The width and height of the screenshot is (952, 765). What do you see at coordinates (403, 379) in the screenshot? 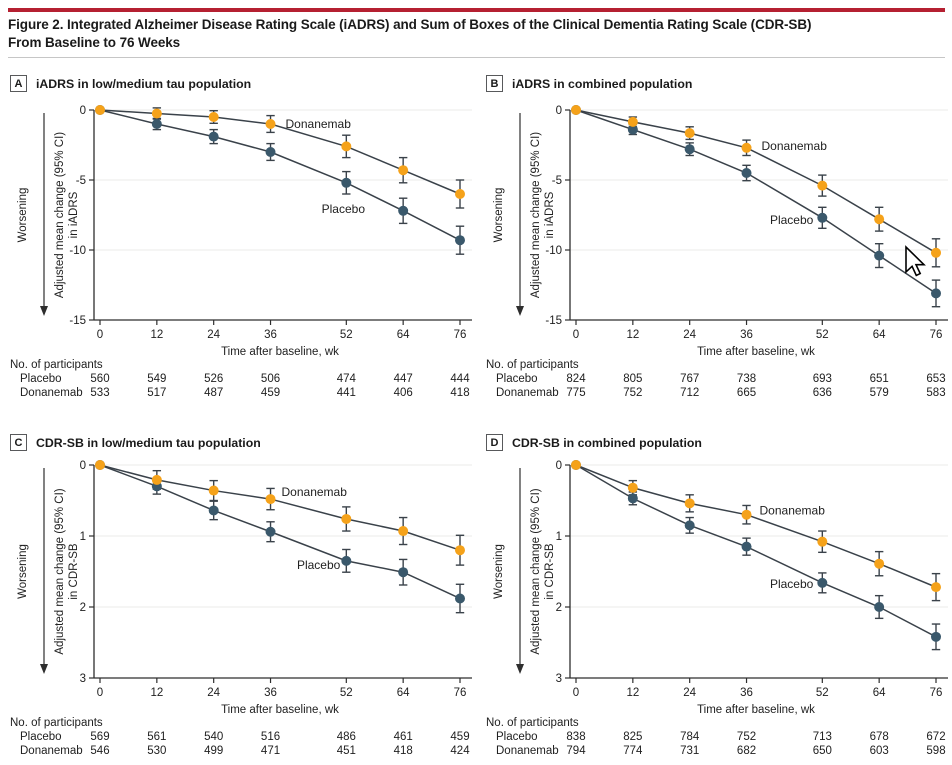
I see `participants-count: 447` at bounding box center [403, 379].